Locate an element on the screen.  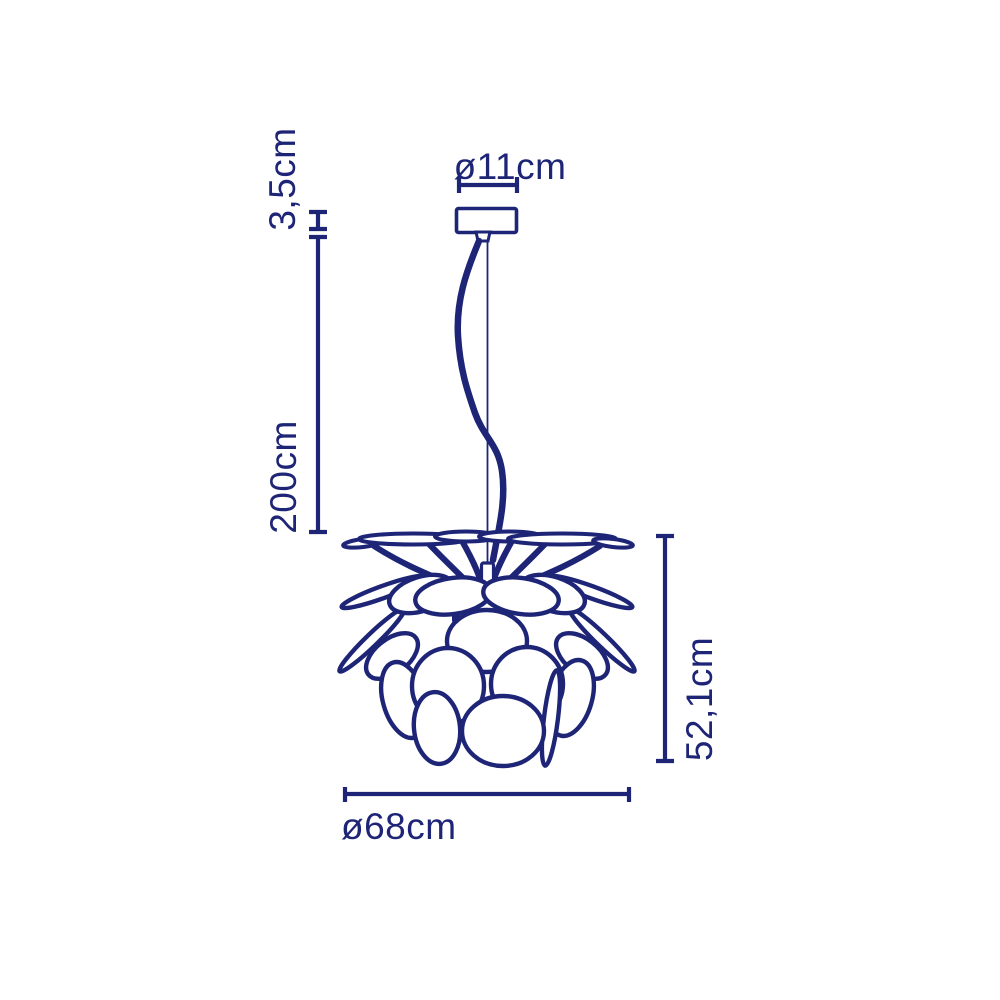
lamp-shade is located at coordinates (487, 649).